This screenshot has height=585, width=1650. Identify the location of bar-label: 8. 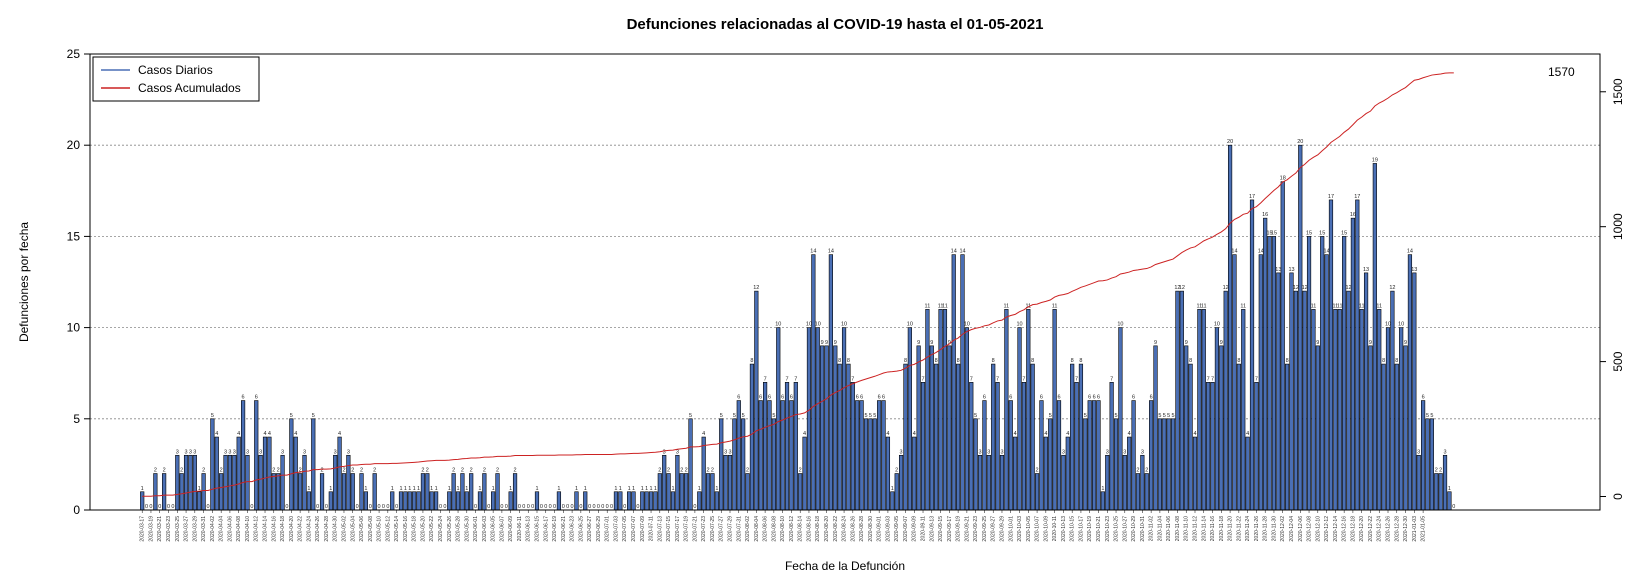
(993, 361).